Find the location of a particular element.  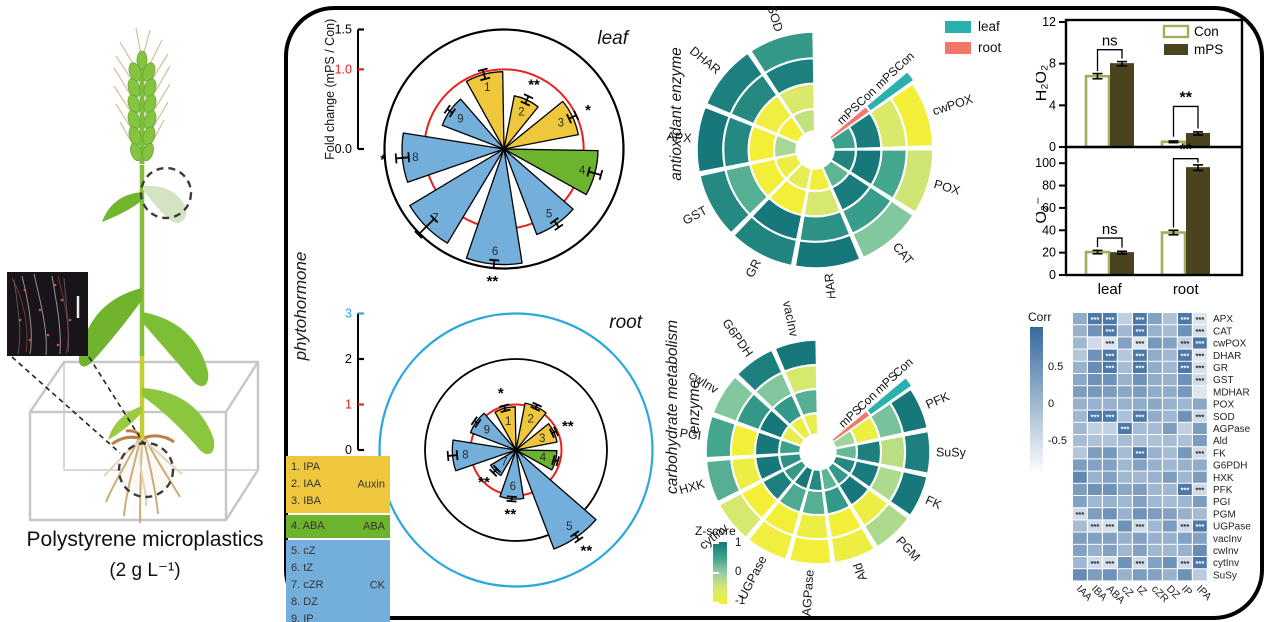

corr-cell-cwPOX-tZ is located at coordinates (1140, 343).